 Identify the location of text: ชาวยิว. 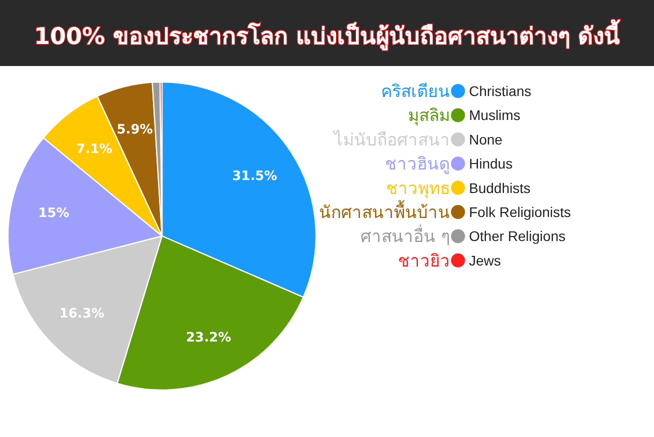
(424, 261).